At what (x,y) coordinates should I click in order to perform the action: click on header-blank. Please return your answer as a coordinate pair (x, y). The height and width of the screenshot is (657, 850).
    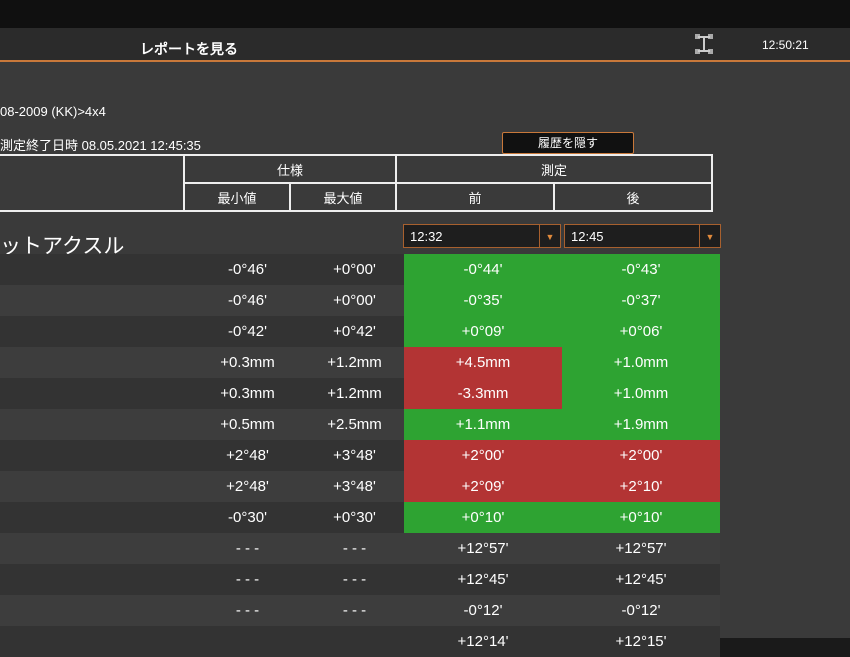
    Looking at the image, I should click on (92, 183).